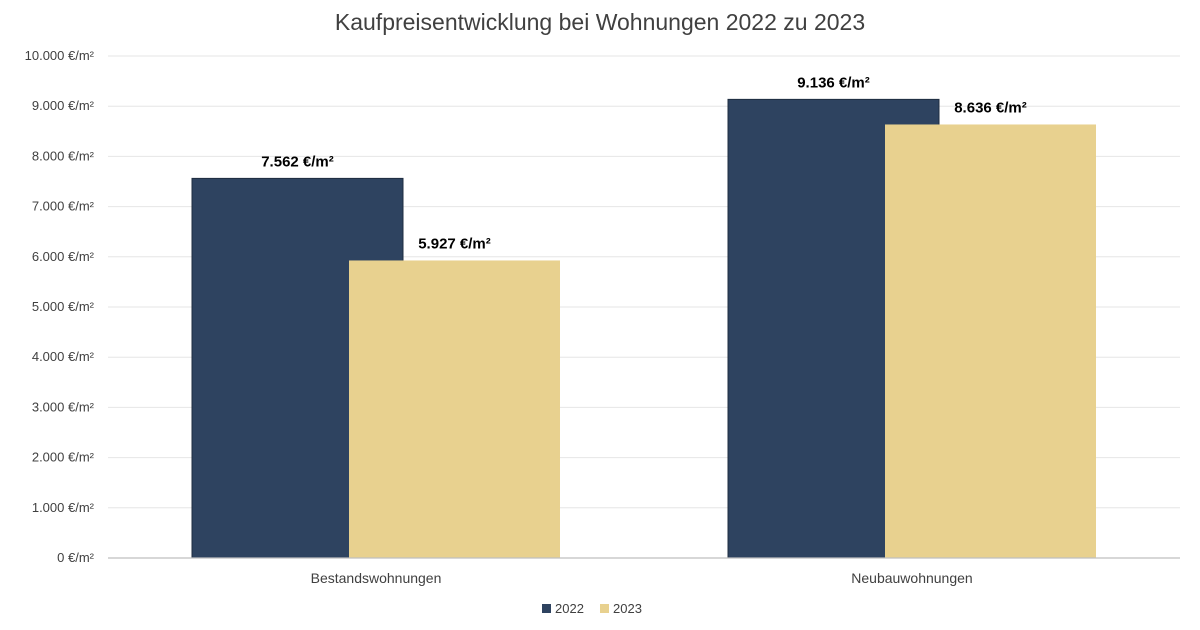 The height and width of the screenshot is (630, 1200). What do you see at coordinates (990, 107) in the screenshot?
I see `data-label: 8.636 €/m²` at bounding box center [990, 107].